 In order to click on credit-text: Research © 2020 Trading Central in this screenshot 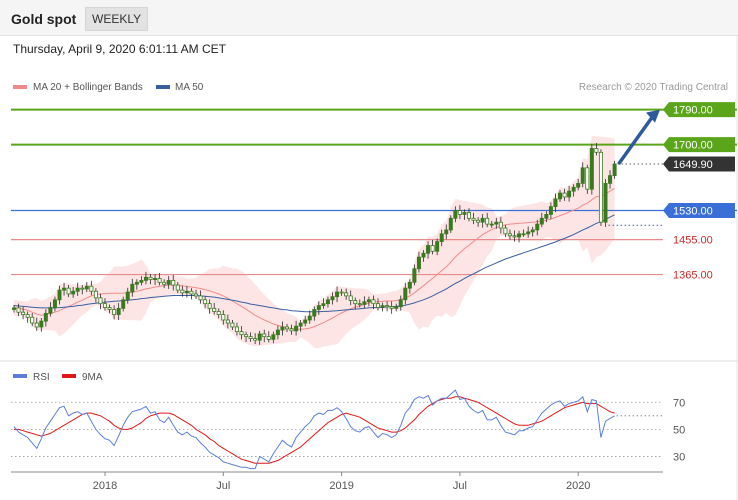, I will do `click(653, 87)`.